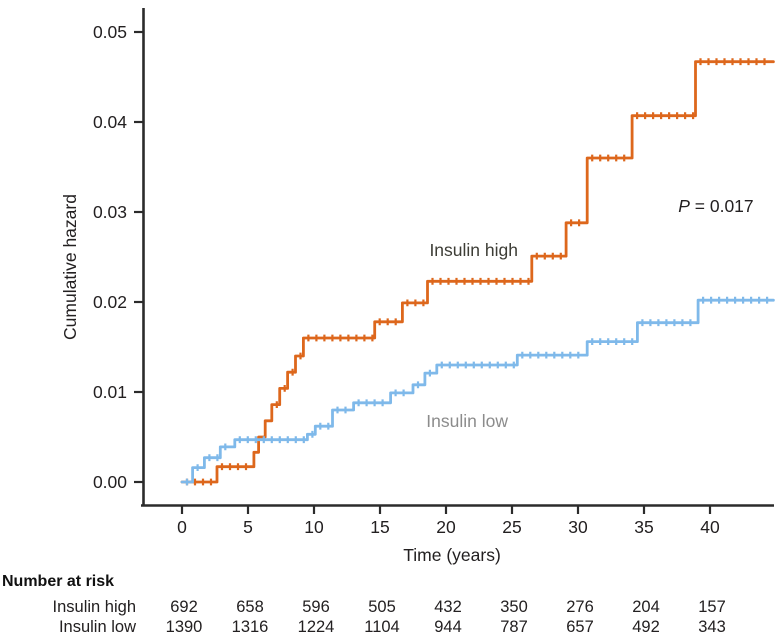 This screenshot has width=777, height=639. I want to click on p-value-annotation: P = 0.017, so click(696, 206).